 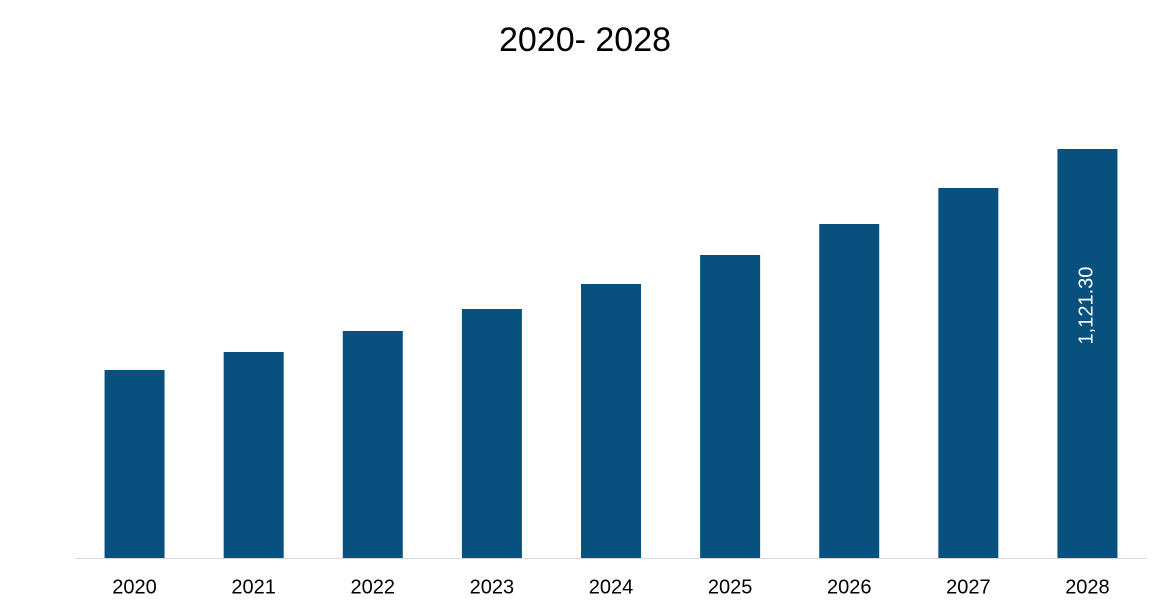 I want to click on x-tick-label: 2022, so click(x=373, y=587).